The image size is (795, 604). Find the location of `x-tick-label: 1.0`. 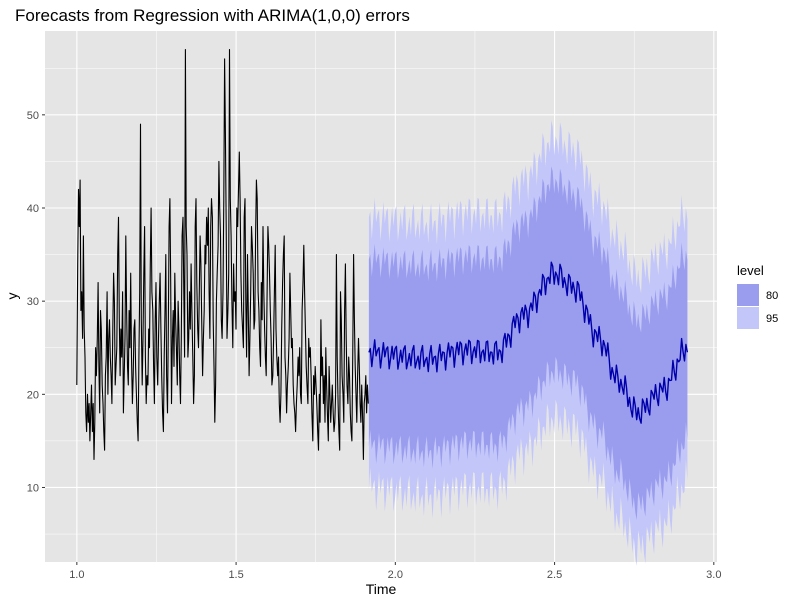

x-tick-label: 1.0 is located at coordinates (76, 575).